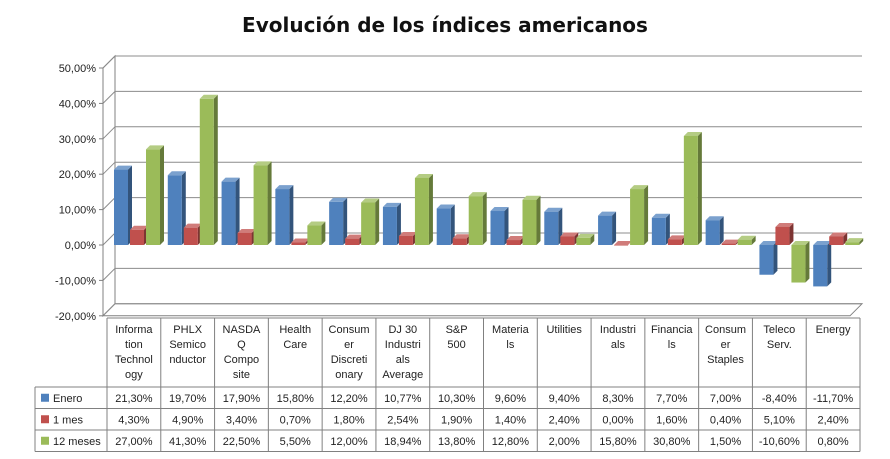 Image resolution: width=890 pixels, height=459 pixels. Describe the element at coordinates (188, 399) in the screenshot. I see `table-cell: 19,70%` at that location.